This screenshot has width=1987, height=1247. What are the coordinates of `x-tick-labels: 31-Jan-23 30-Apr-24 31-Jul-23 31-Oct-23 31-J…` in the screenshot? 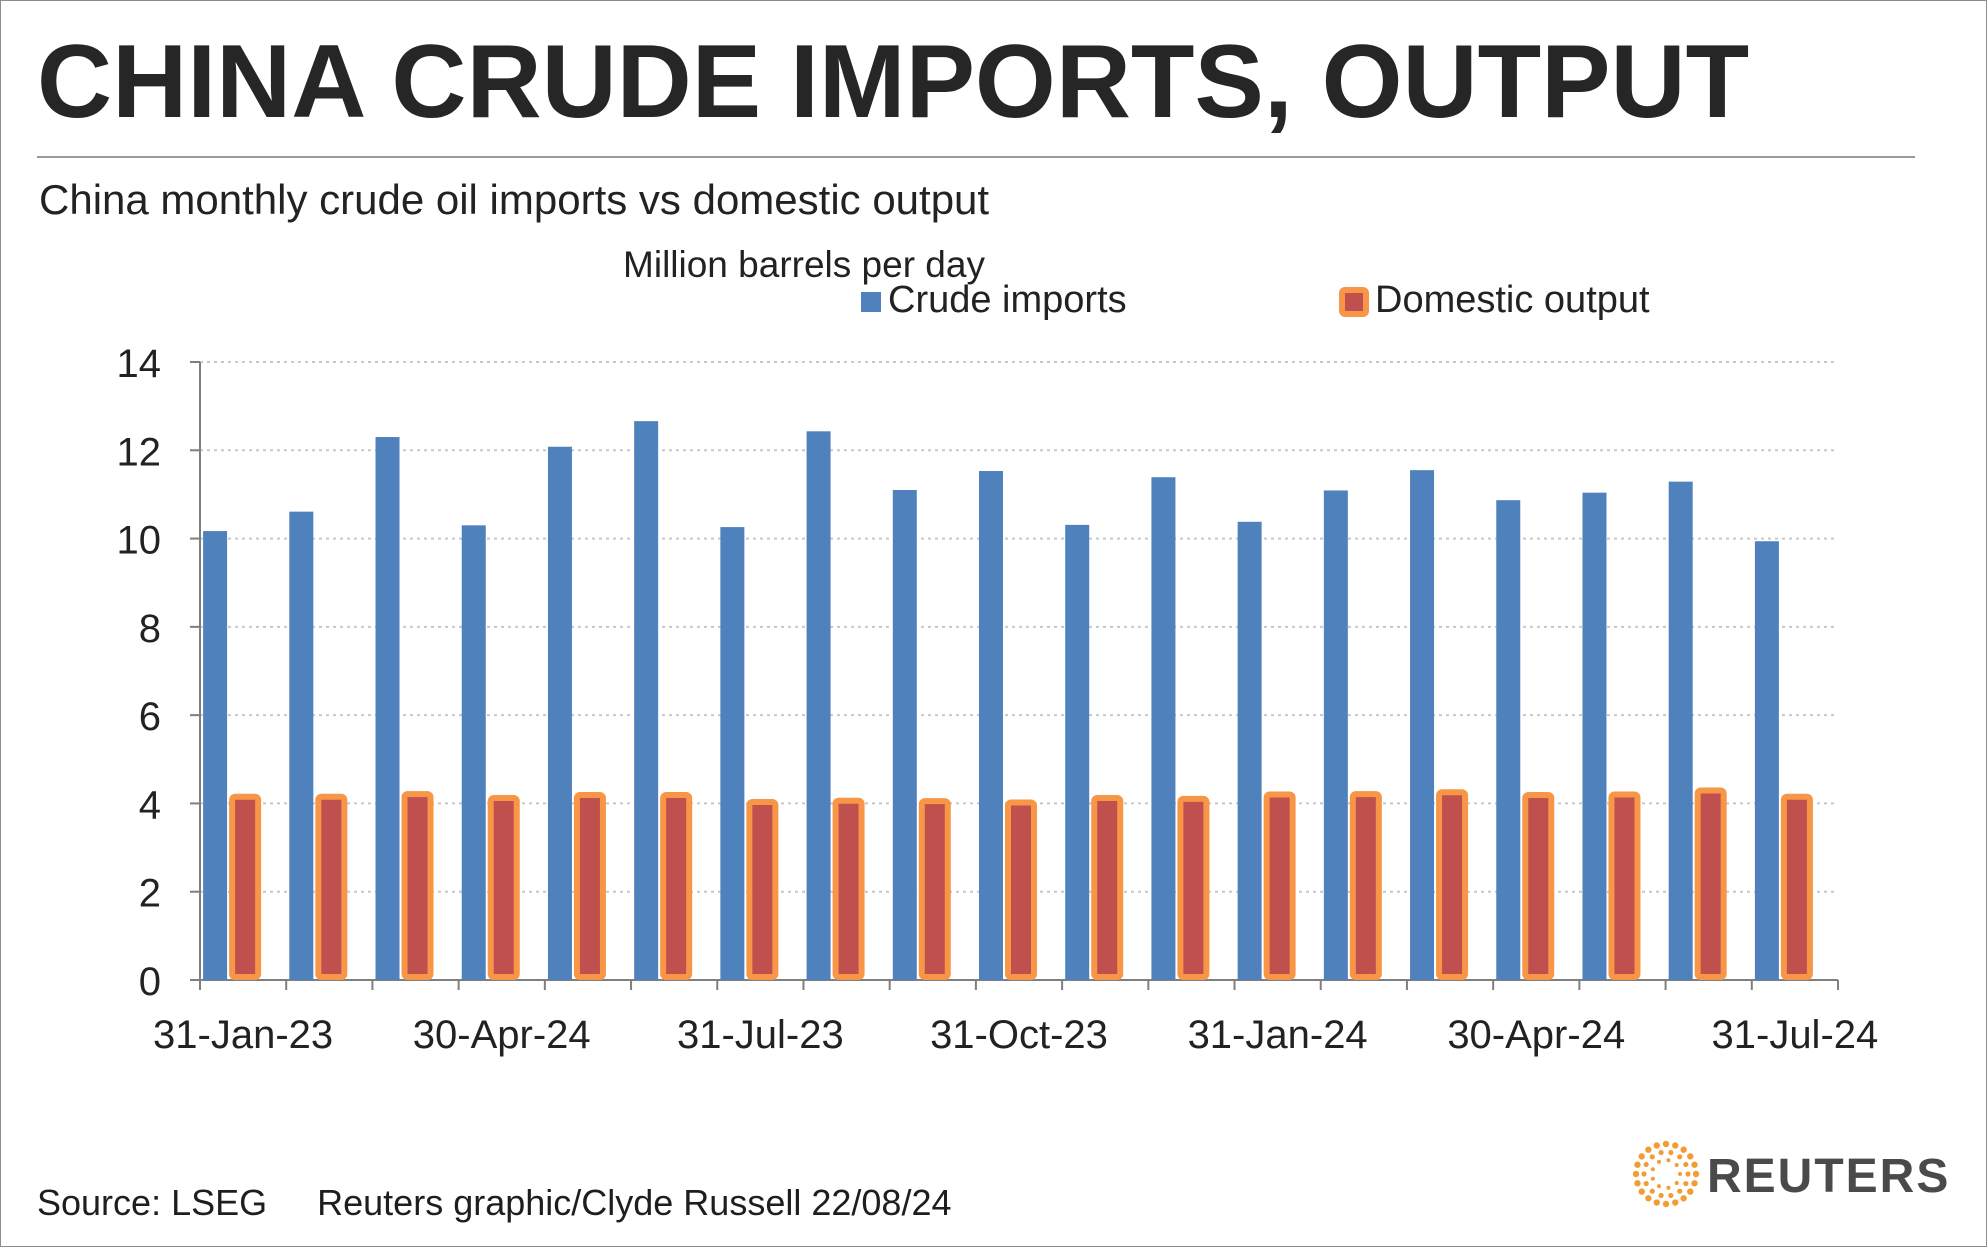 It's located at (1015, 1035).